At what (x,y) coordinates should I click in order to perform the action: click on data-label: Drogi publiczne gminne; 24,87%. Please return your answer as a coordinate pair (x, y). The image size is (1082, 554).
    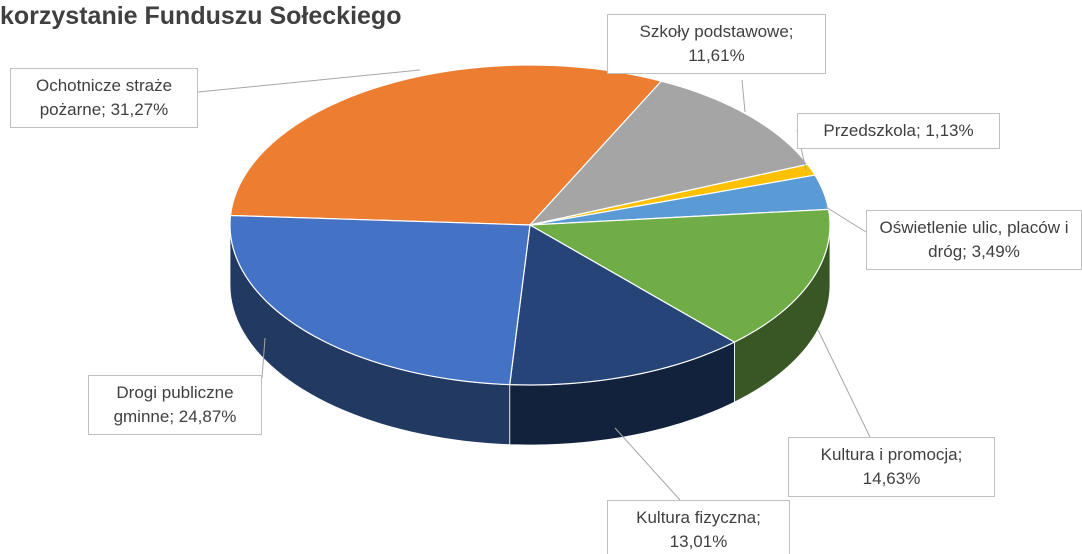
    Looking at the image, I should click on (175, 405).